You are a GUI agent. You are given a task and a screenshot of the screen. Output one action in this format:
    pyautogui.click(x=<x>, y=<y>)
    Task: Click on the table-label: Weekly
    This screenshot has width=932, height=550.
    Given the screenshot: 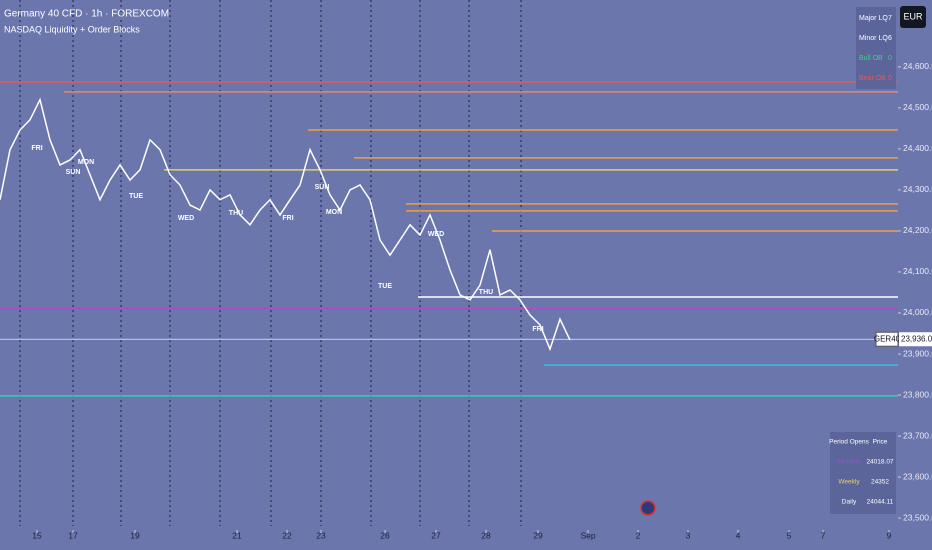 What is the action you would take?
    pyautogui.click(x=849, y=482)
    